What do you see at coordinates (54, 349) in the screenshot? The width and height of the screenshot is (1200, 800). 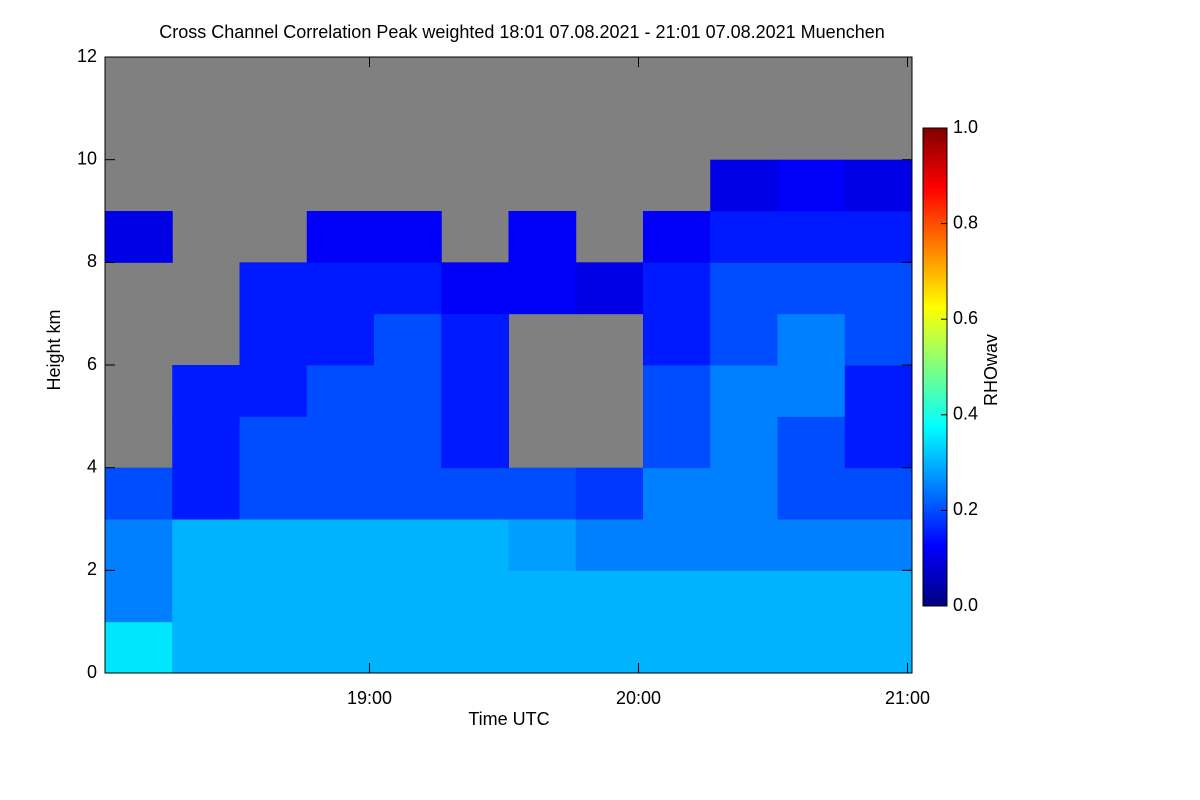 I see `y-axis-label: Height km` at bounding box center [54, 349].